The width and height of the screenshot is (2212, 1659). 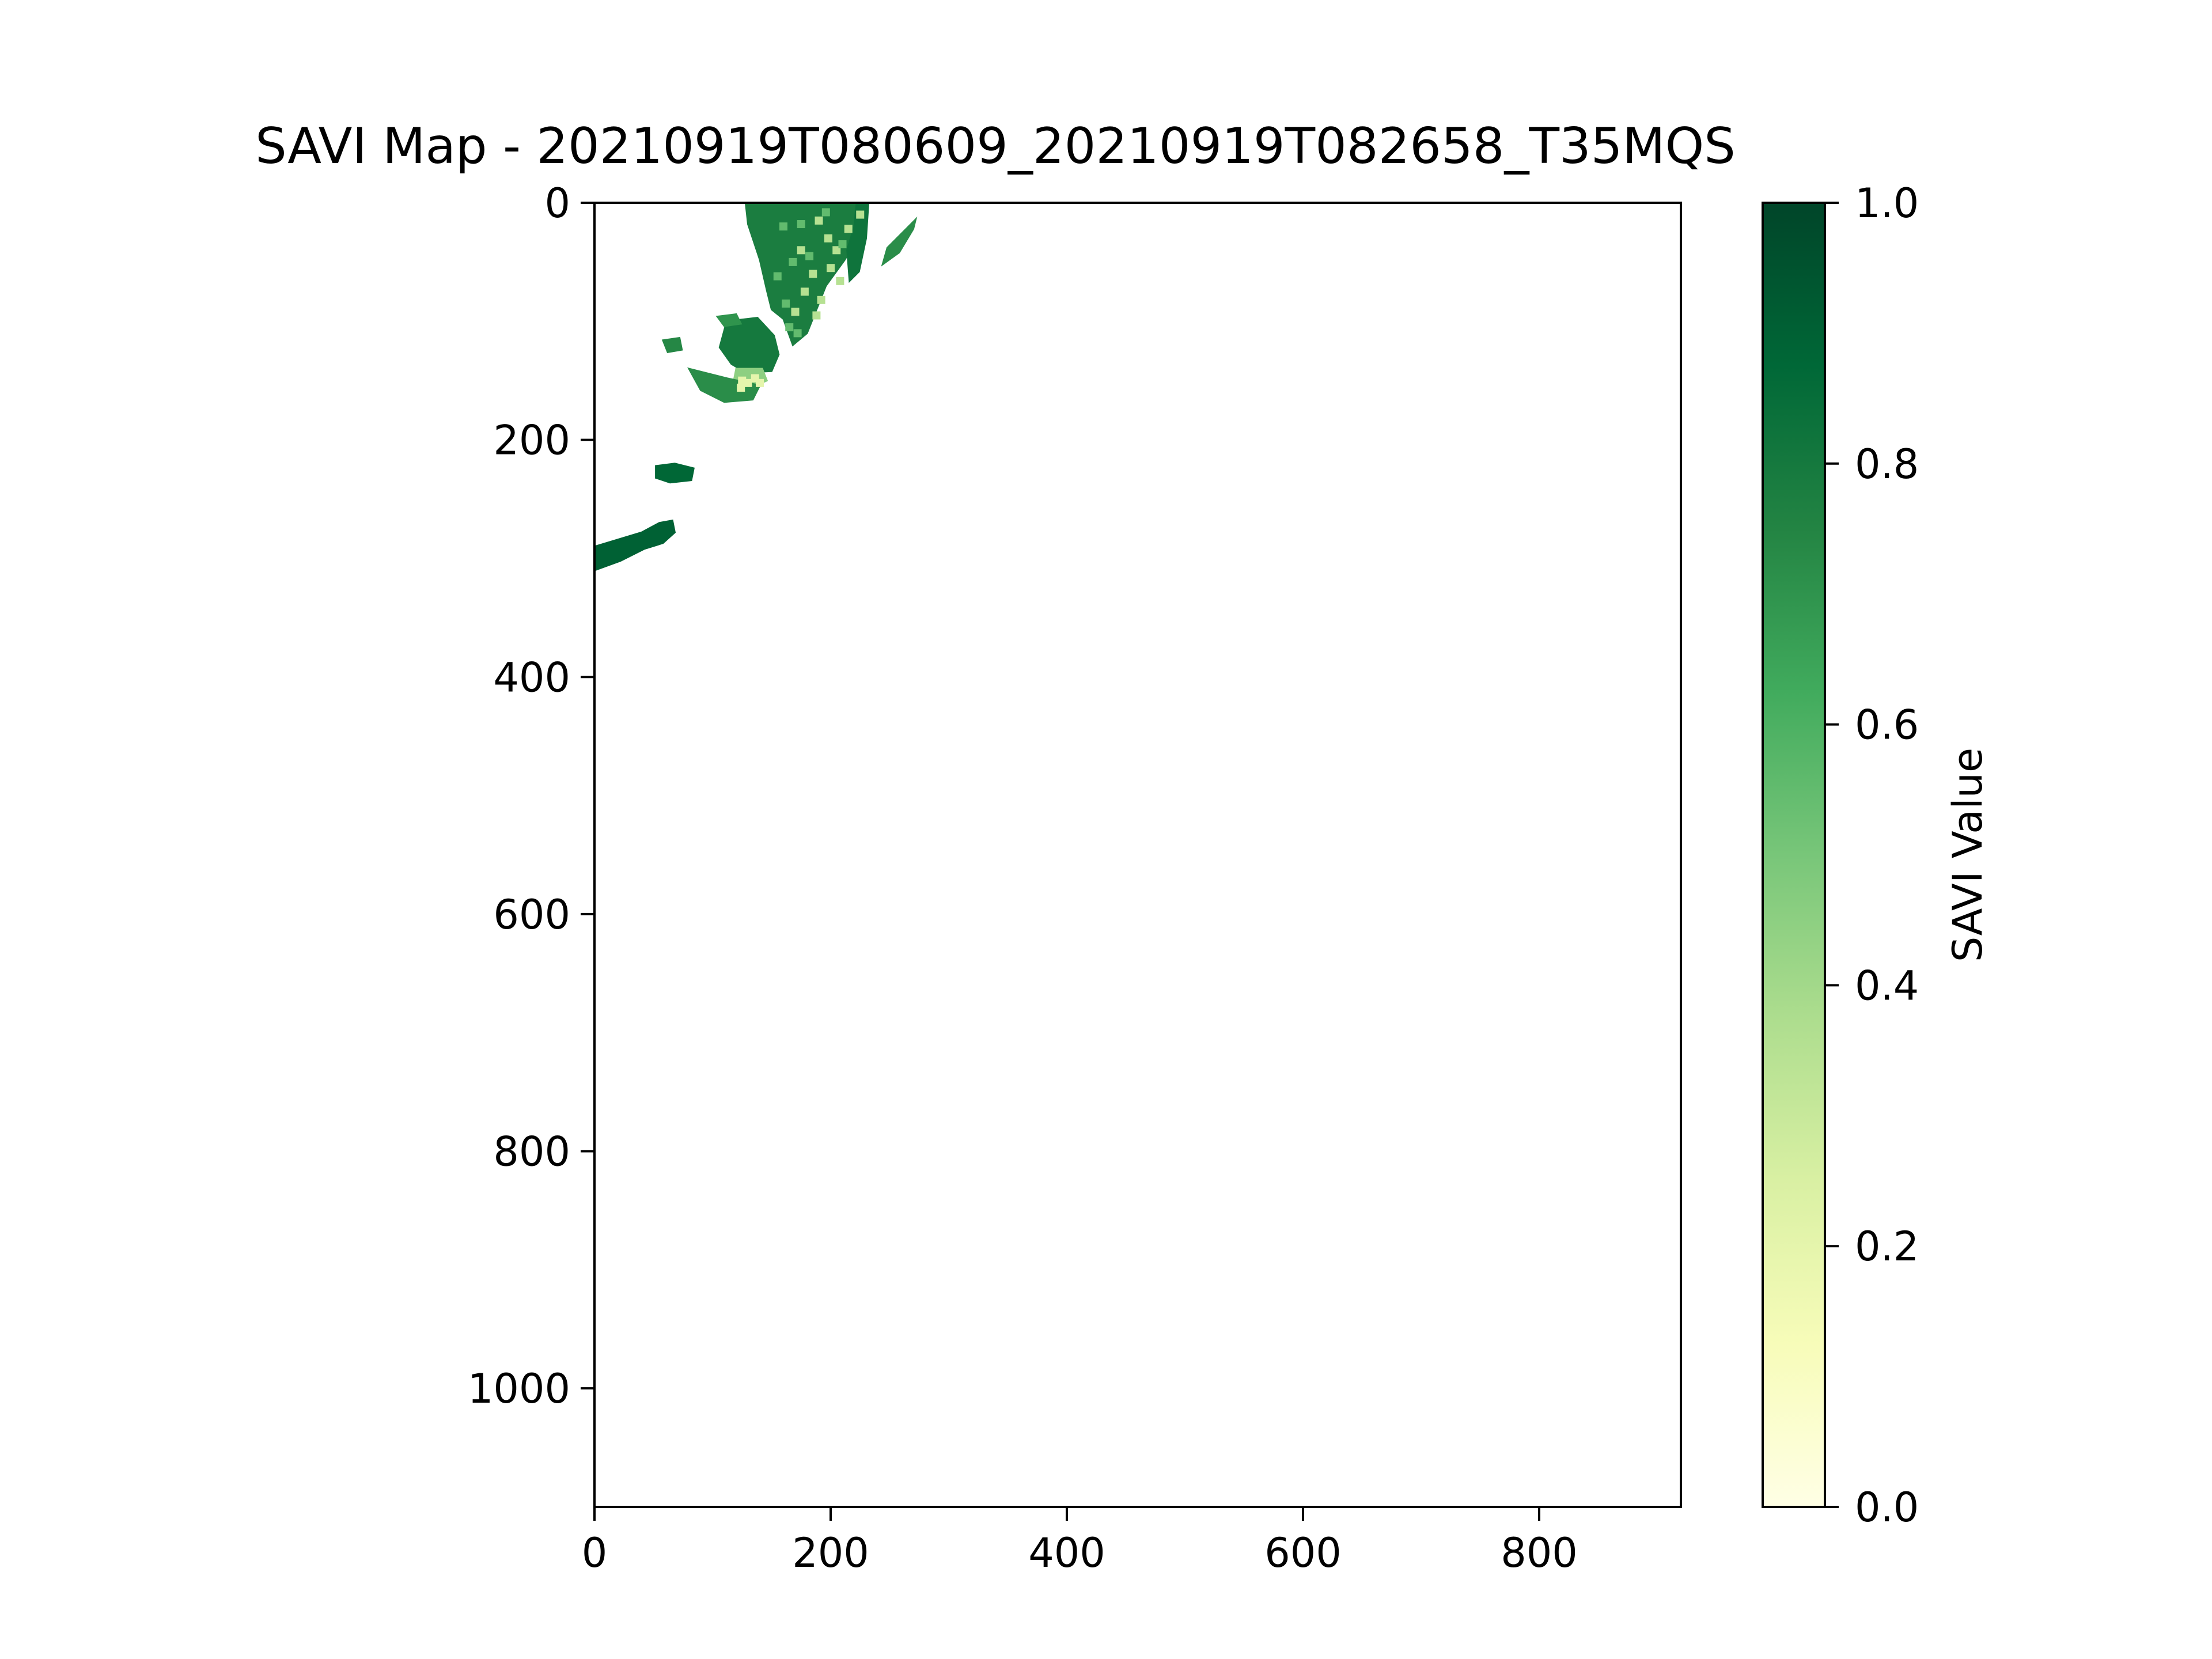 I want to click on x-tick-label: 200, so click(x=830, y=1553).